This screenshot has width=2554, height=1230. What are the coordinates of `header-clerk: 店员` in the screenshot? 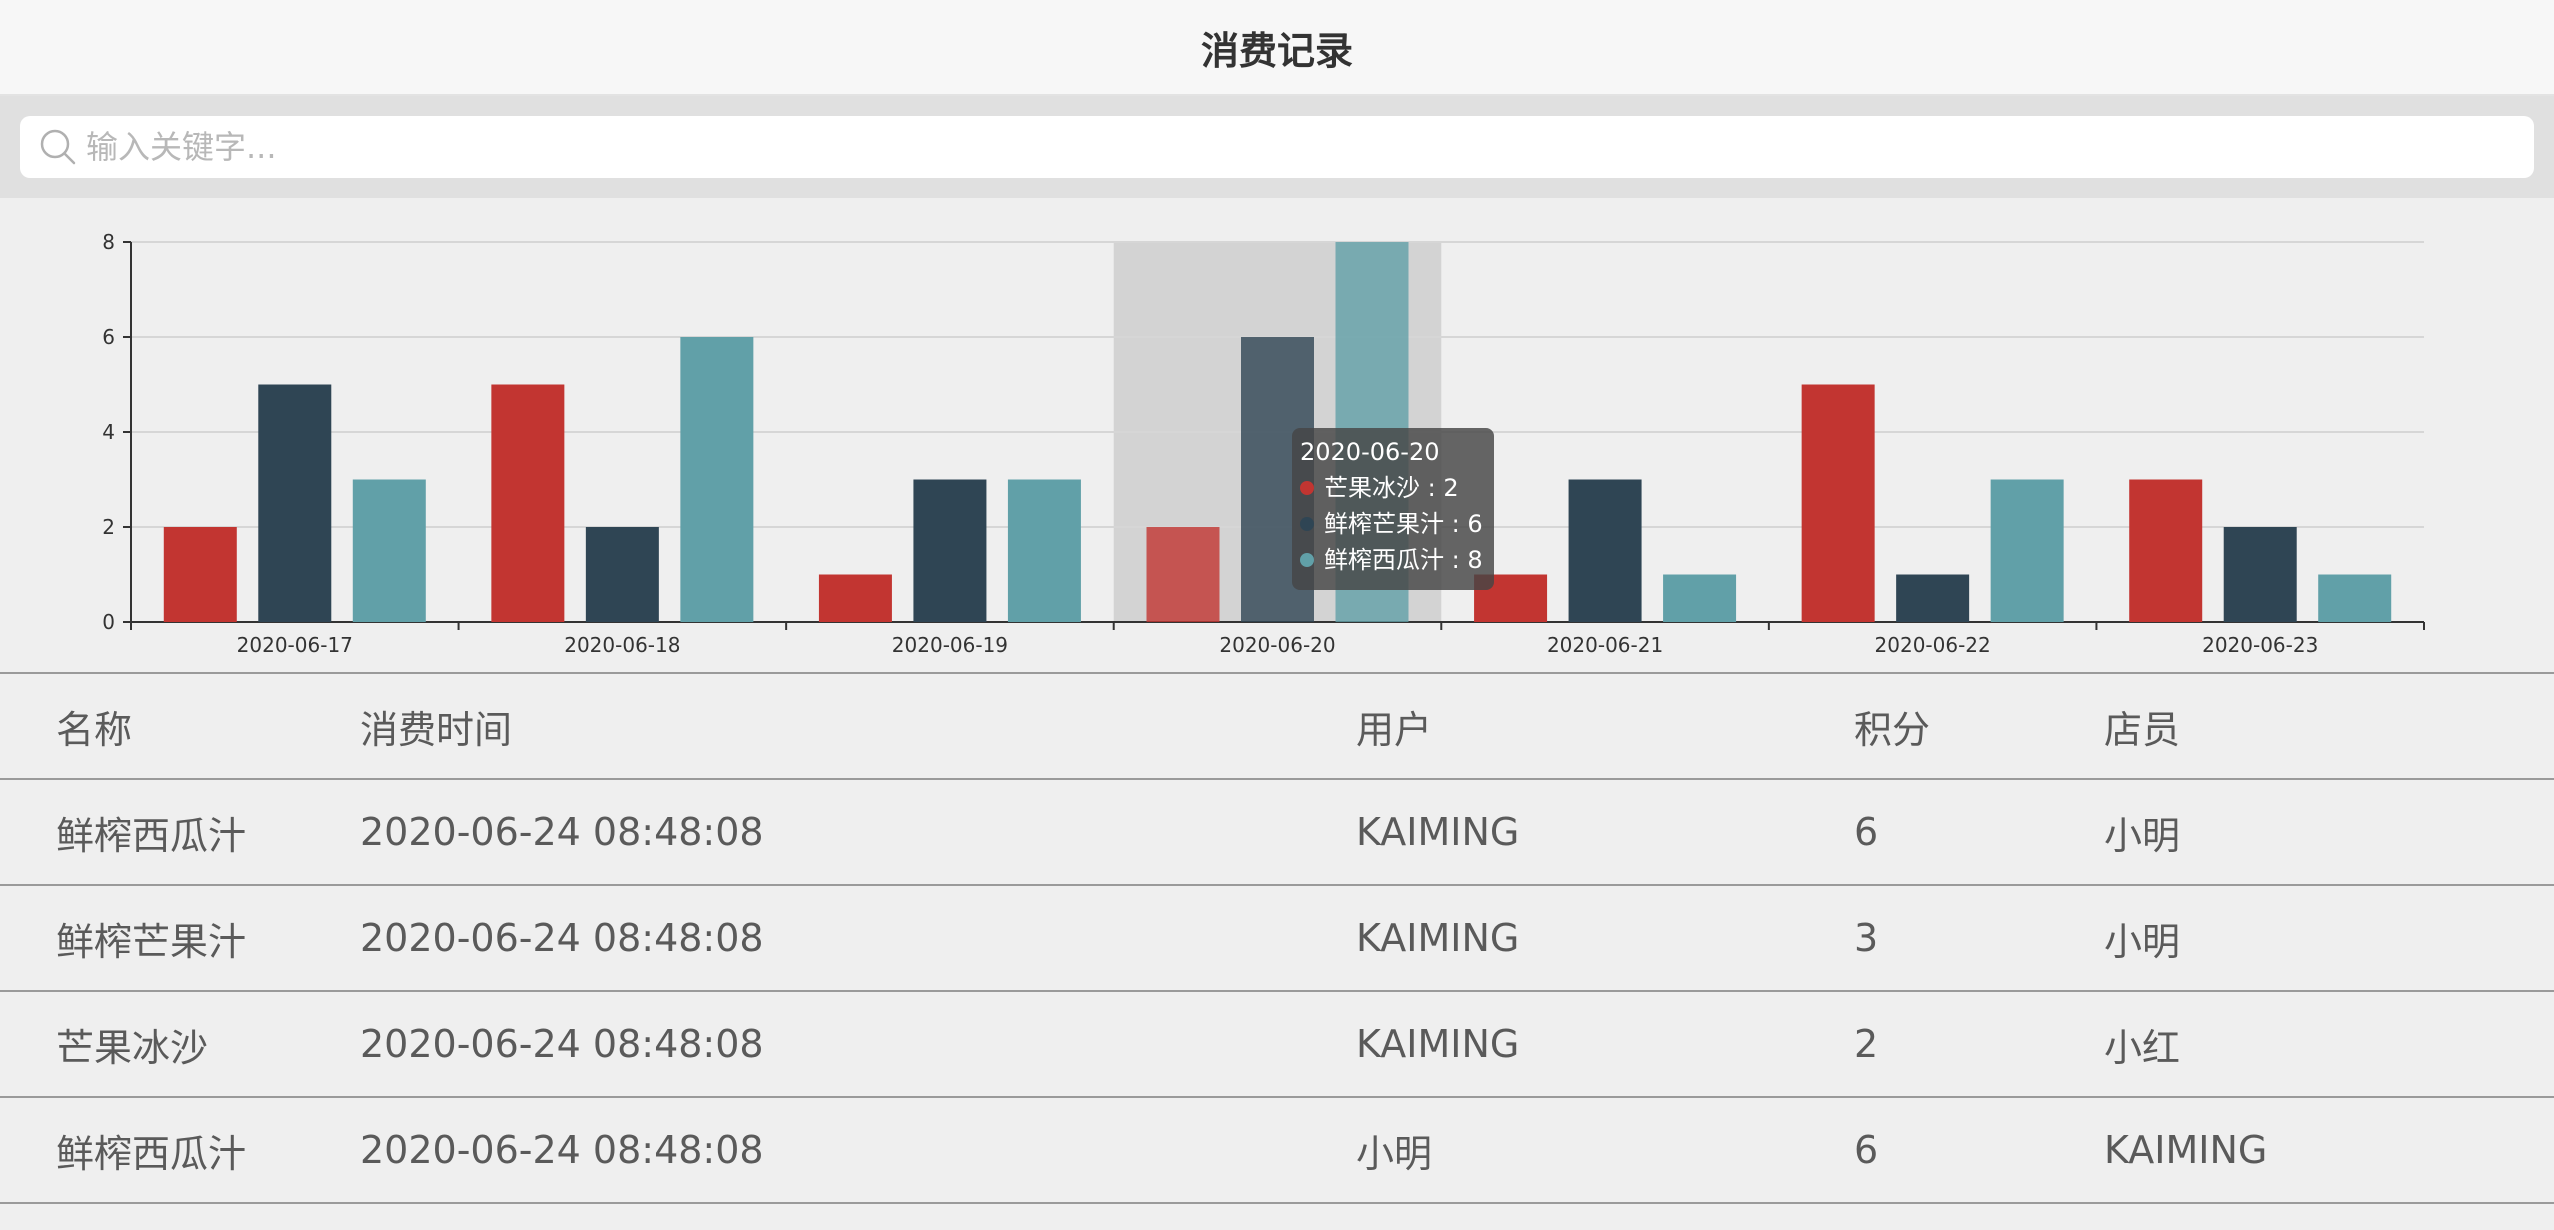 It's located at (2329, 726).